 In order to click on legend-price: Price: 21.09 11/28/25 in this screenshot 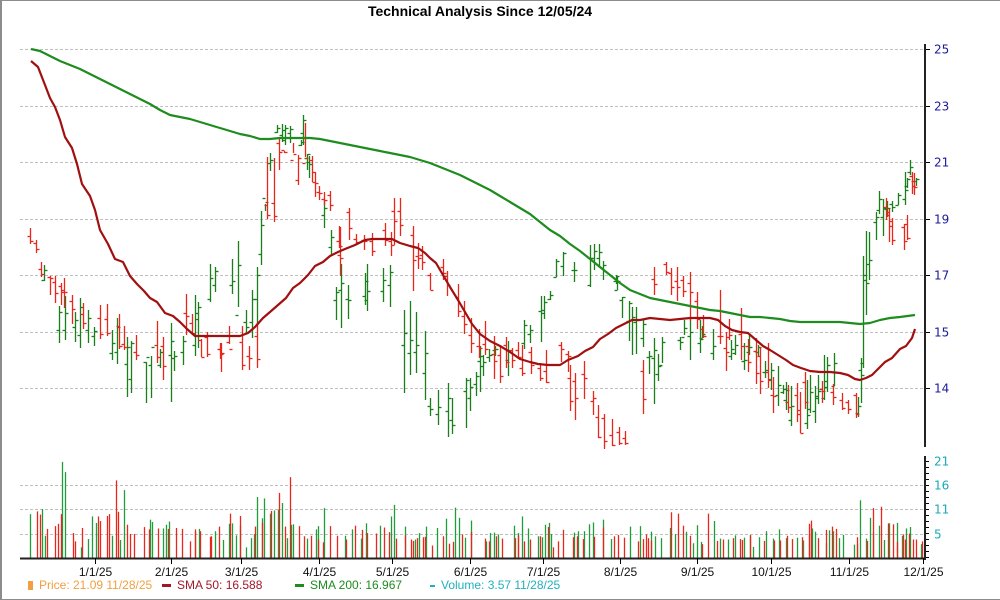, I will do `click(90, 585)`.